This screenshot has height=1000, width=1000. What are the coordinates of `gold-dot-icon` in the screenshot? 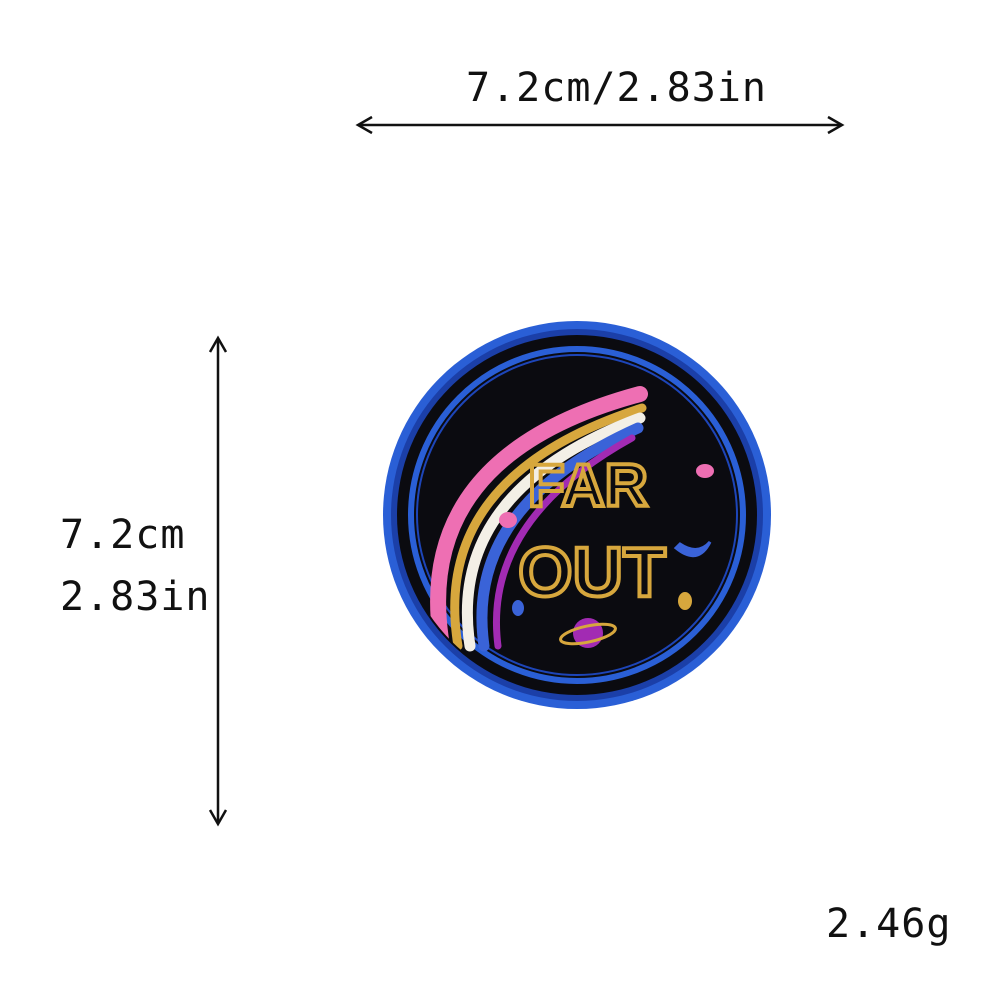 It's located at (685, 601).